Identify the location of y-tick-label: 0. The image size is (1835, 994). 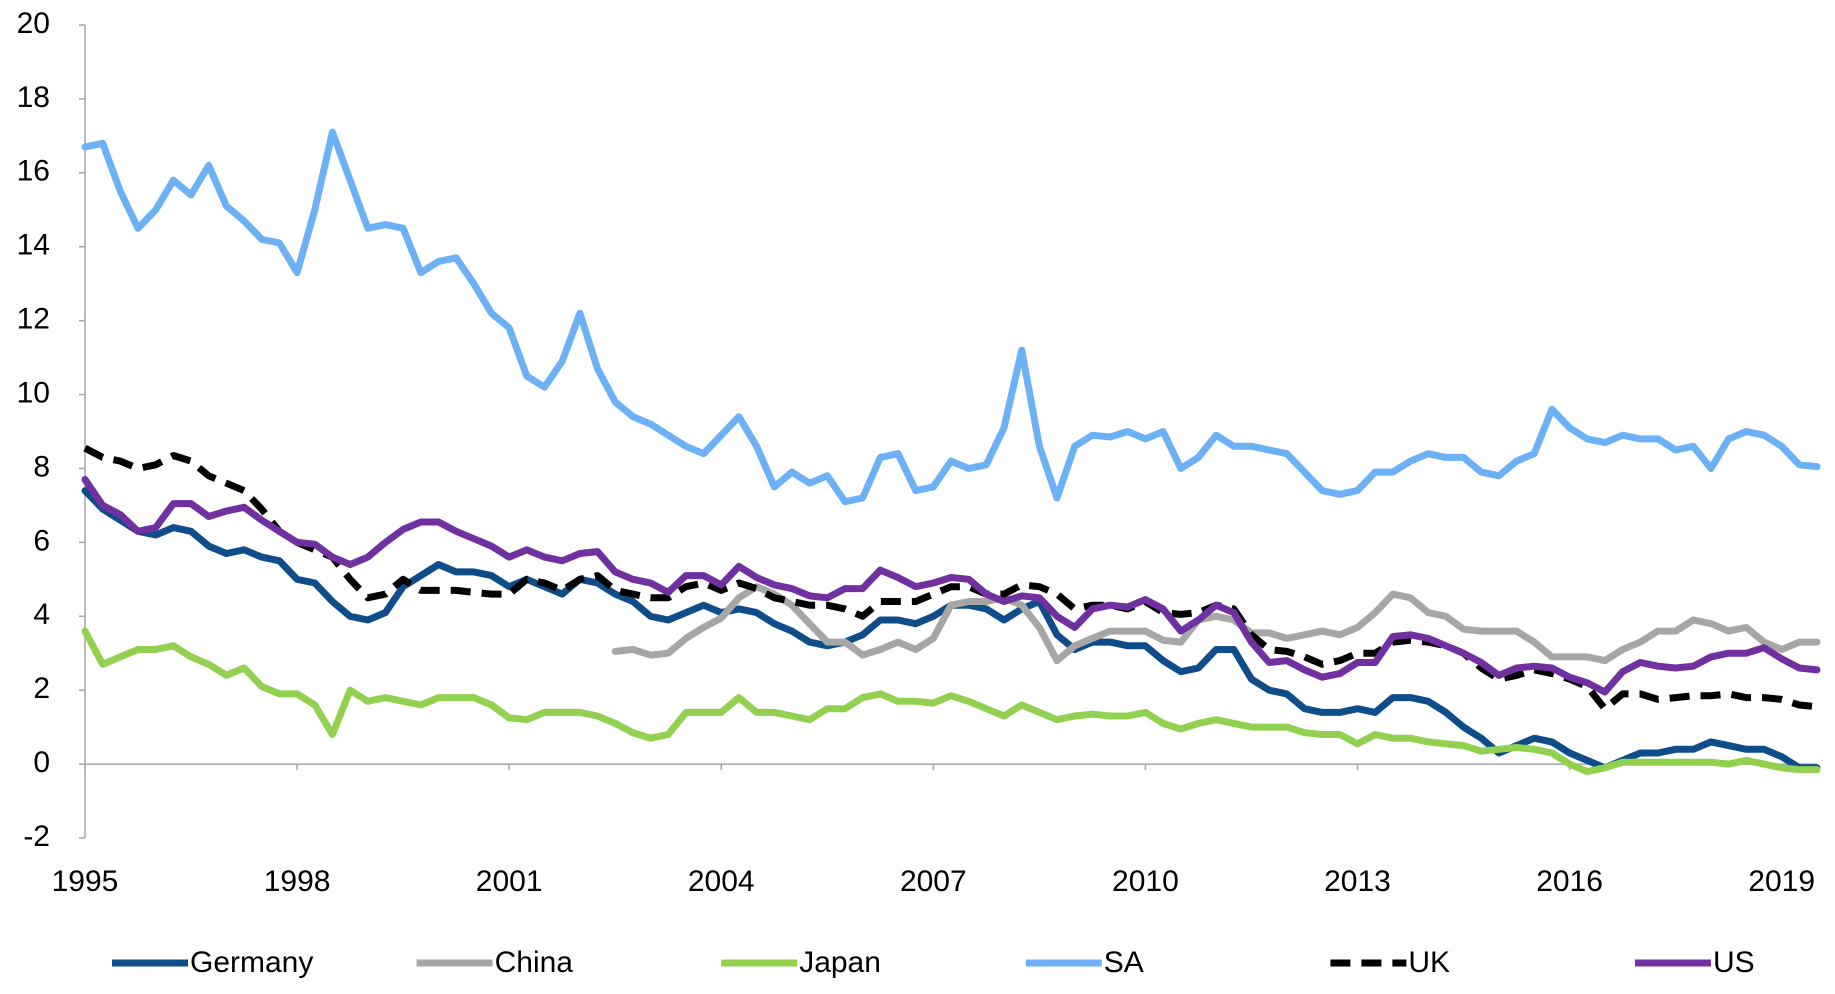
(41, 762).